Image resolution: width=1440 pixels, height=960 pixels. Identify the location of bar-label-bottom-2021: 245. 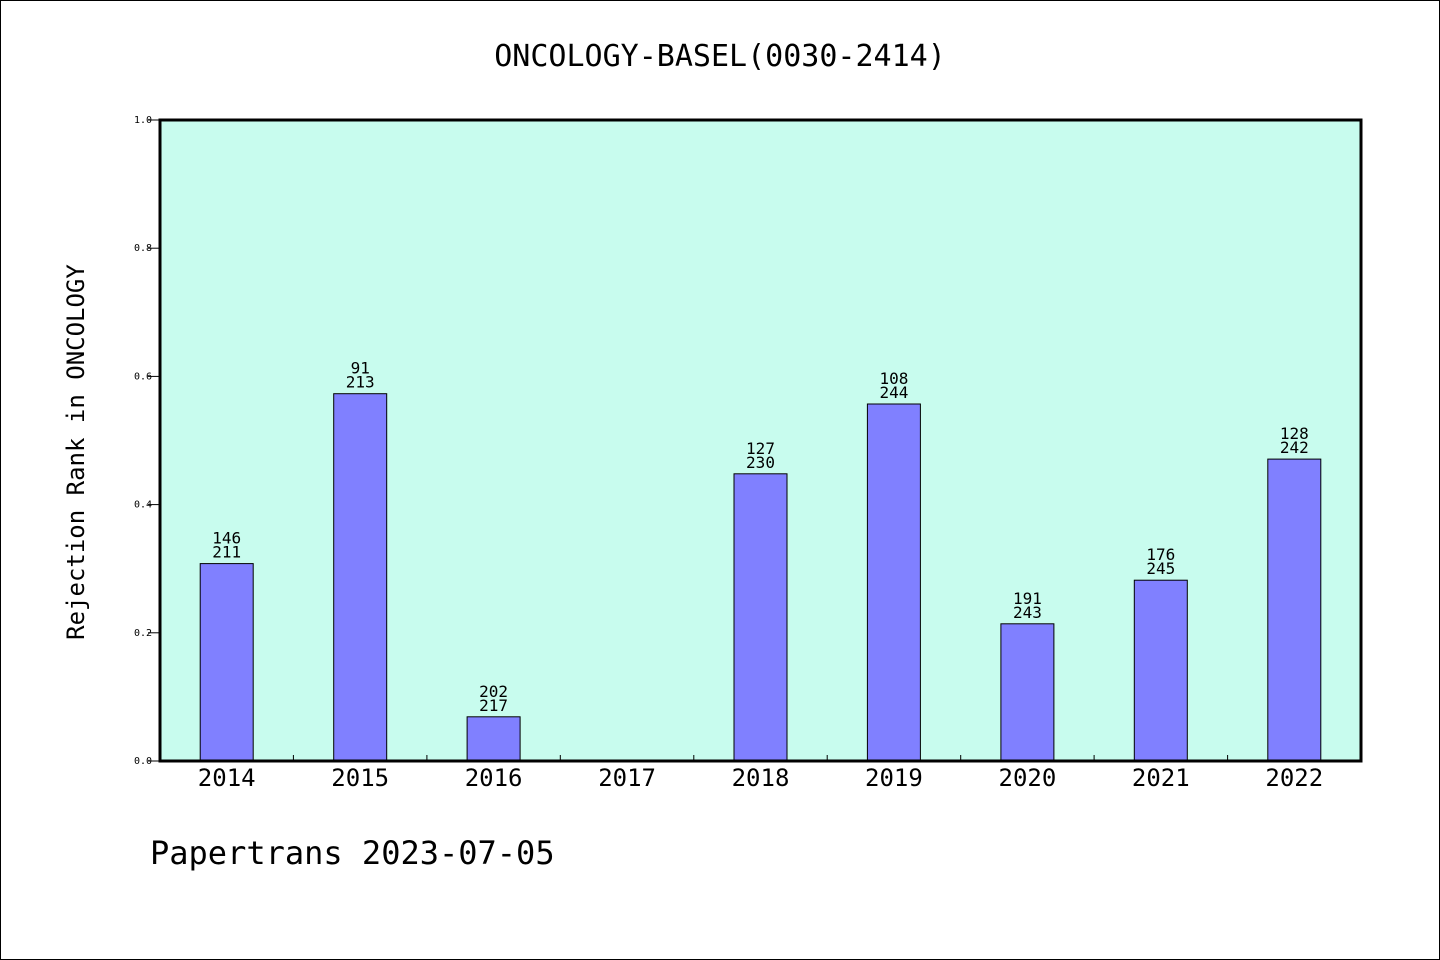
(1160, 568).